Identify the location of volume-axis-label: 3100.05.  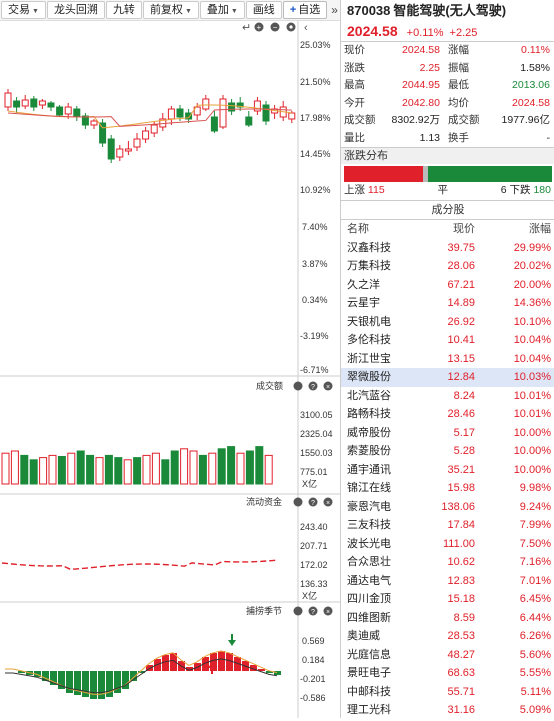
(316, 415).